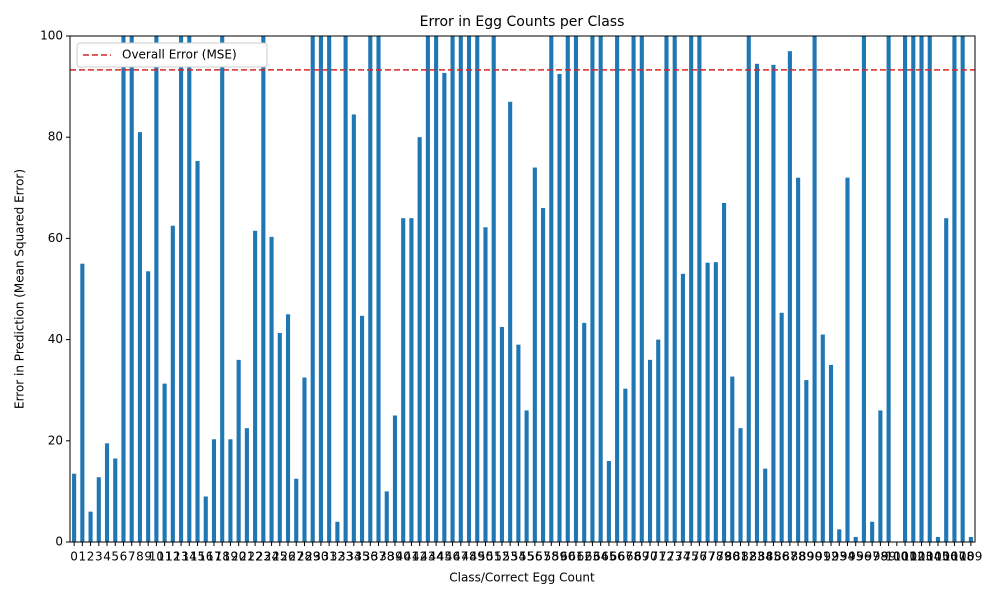 This screenshot has height=604, width=1000. I want to click on y-axis-label: Error in Prediction (Mean Squared Error), so click(20, 289).